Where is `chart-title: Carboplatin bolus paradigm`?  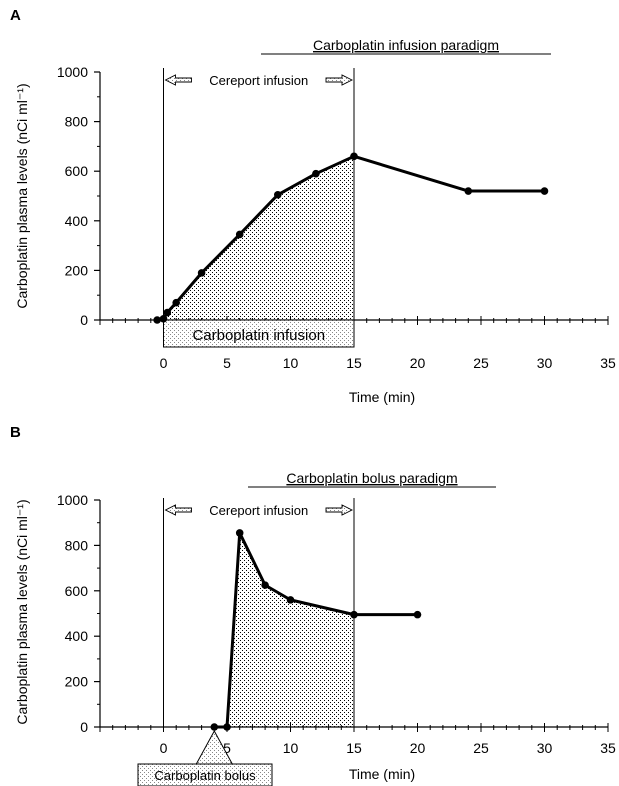 chart-title: Carboplatin bolus paradigm is located at coordinates (371, 478).